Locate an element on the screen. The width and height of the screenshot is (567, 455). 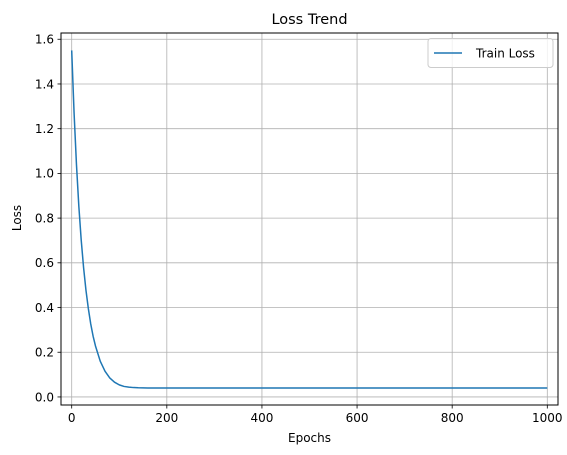
x-tick-label: 0 is located at coordinates (72, 418).